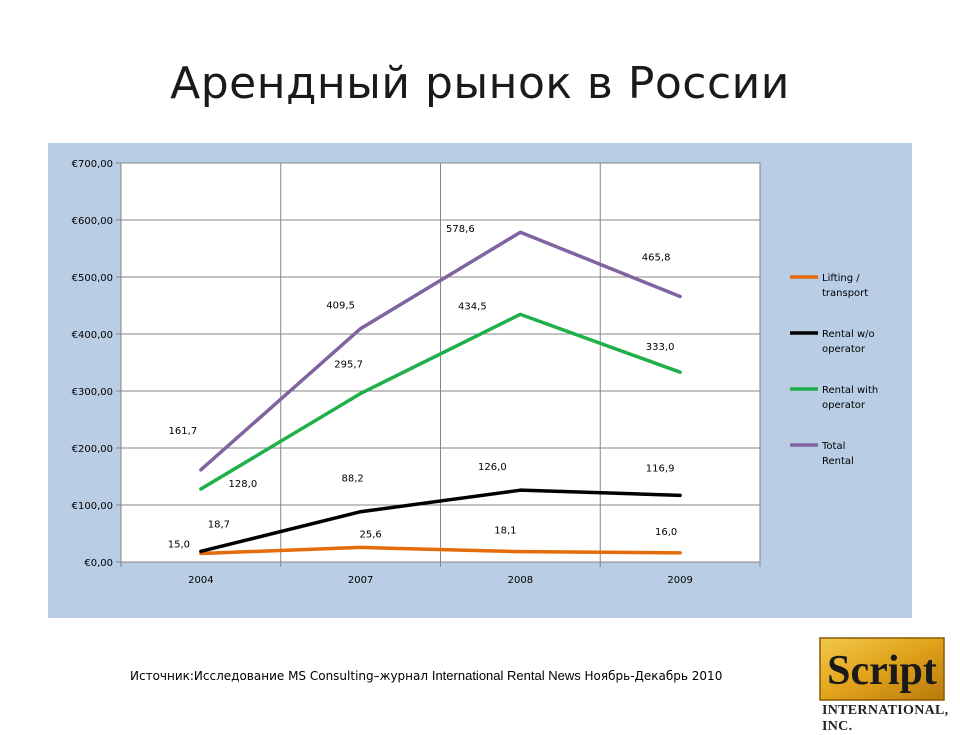 The width and height of the screenshot is (960, 735). What do you see at coordinates (660, 347) in the screenshot?
I see `data-label: 333,0` at bounding box center [660, 347].